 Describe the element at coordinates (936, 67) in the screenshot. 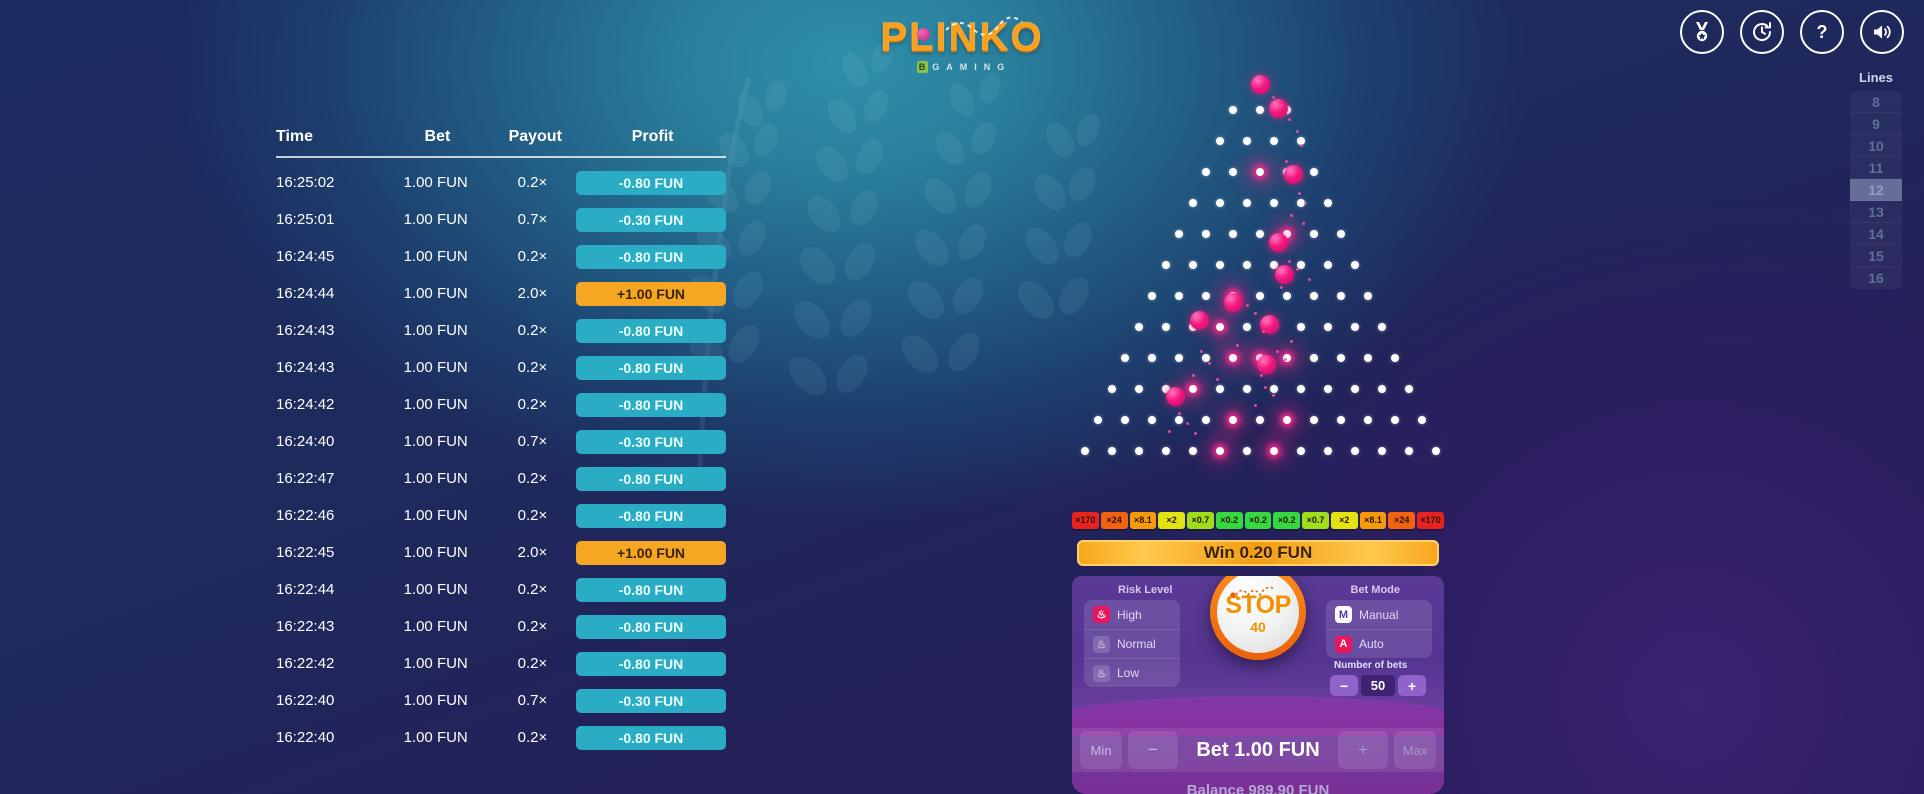

I see `logo-sub-letter: G` at that location.